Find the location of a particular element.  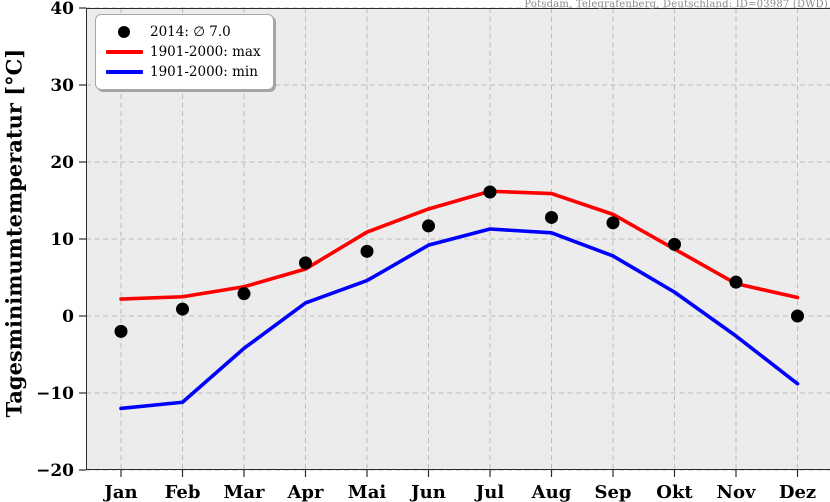

x-tick-label: Okt is located at coordinates (674, 492).